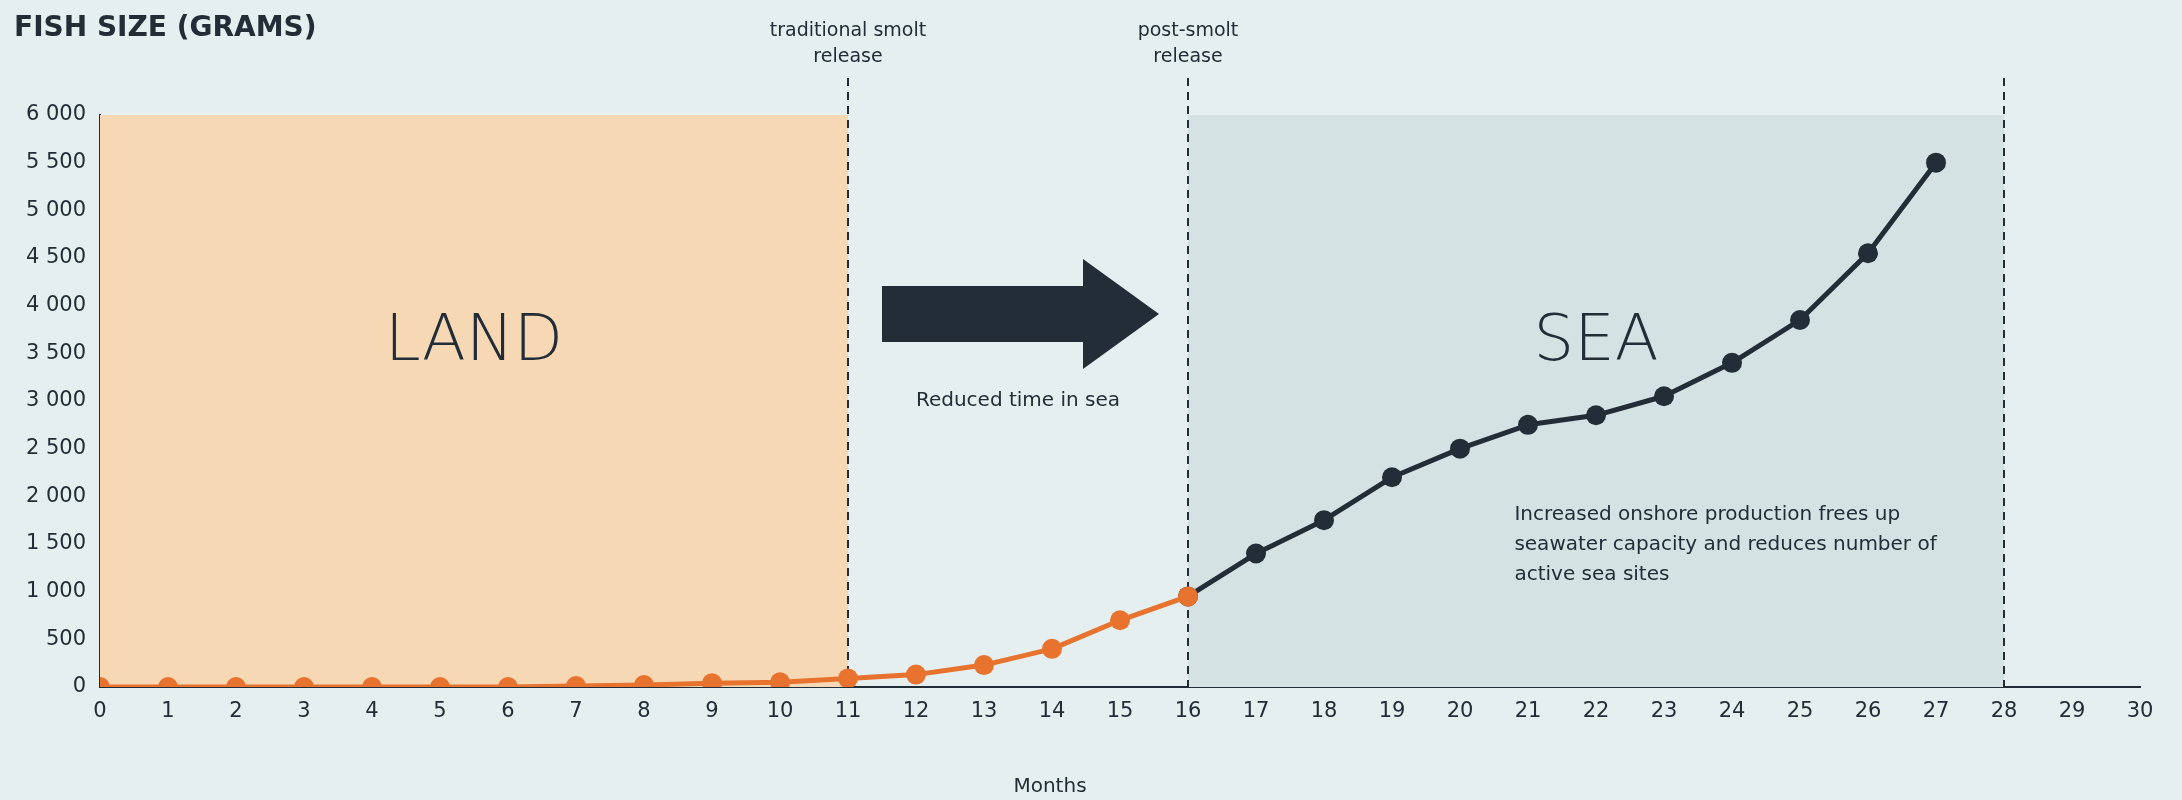  What do you see at coordinates (1596, 710) in the screenshot?
I see `x-tick-label: 22` at bounding box center [1596, 710].